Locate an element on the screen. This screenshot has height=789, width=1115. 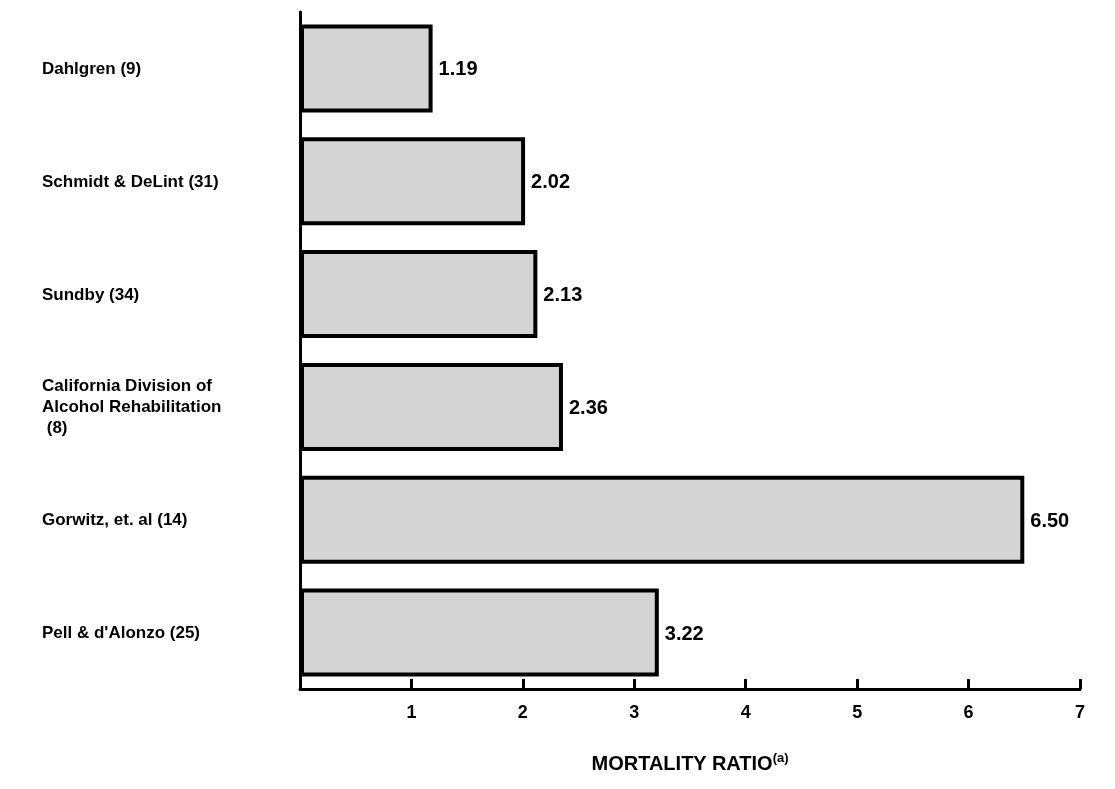
y-tick-label: Schmidt & DeLint (31) is located at coordinates (130, 181).